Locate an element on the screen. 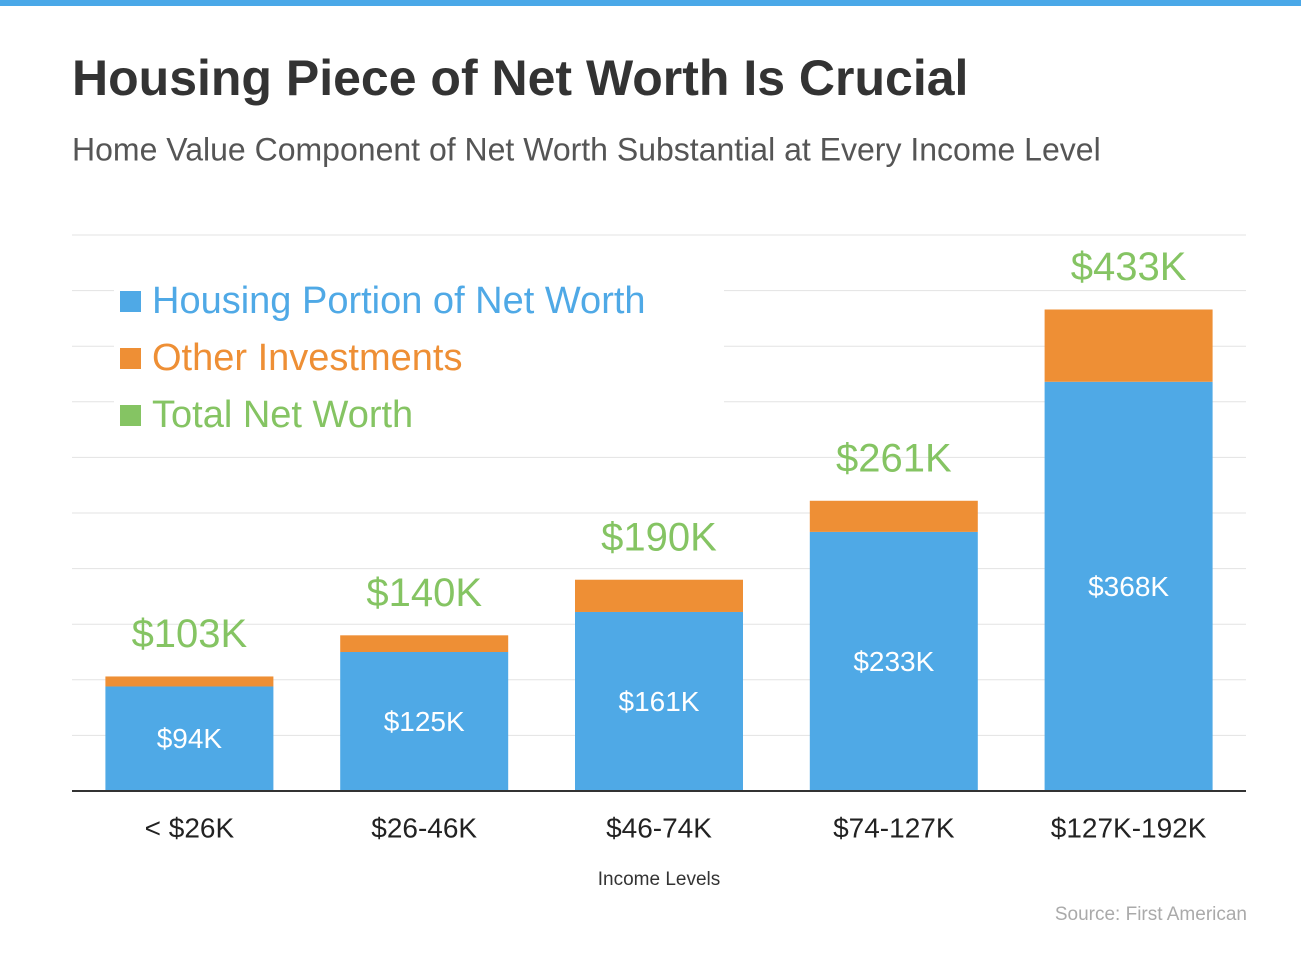  bar-value-label: $125K is located at coordinates (424, 721).